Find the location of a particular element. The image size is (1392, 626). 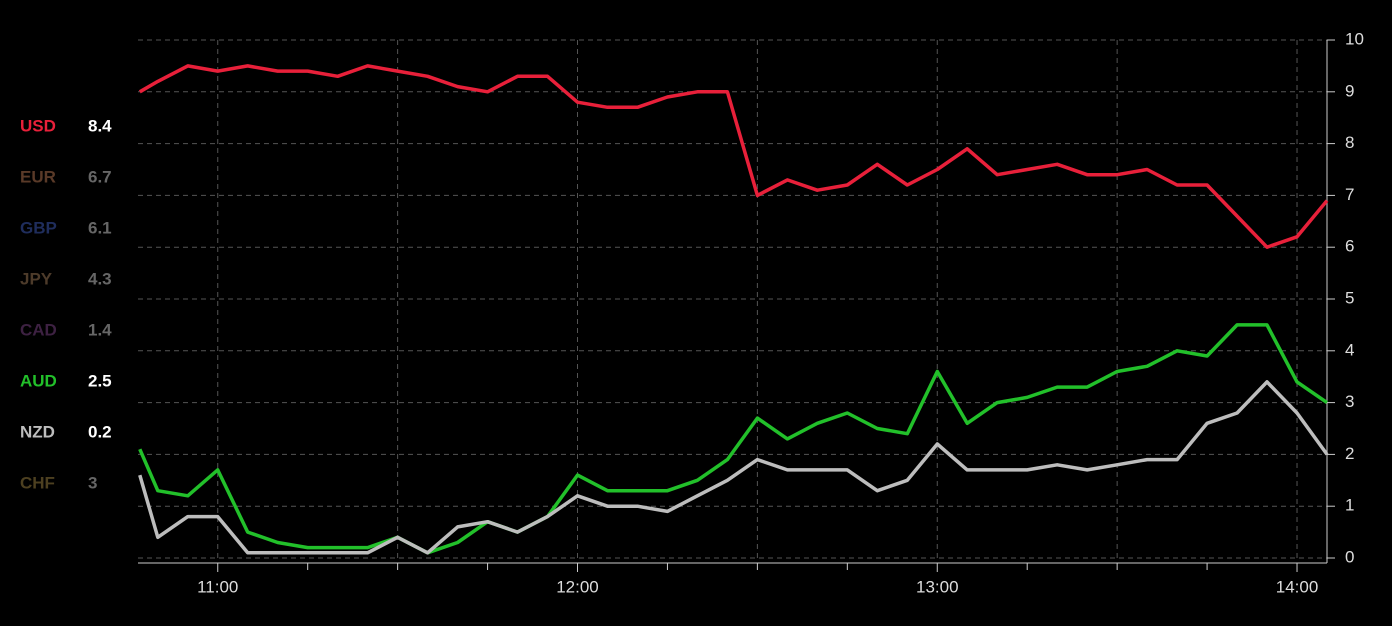

y-tick-label: 2 is located at coordinates (1349, 453).